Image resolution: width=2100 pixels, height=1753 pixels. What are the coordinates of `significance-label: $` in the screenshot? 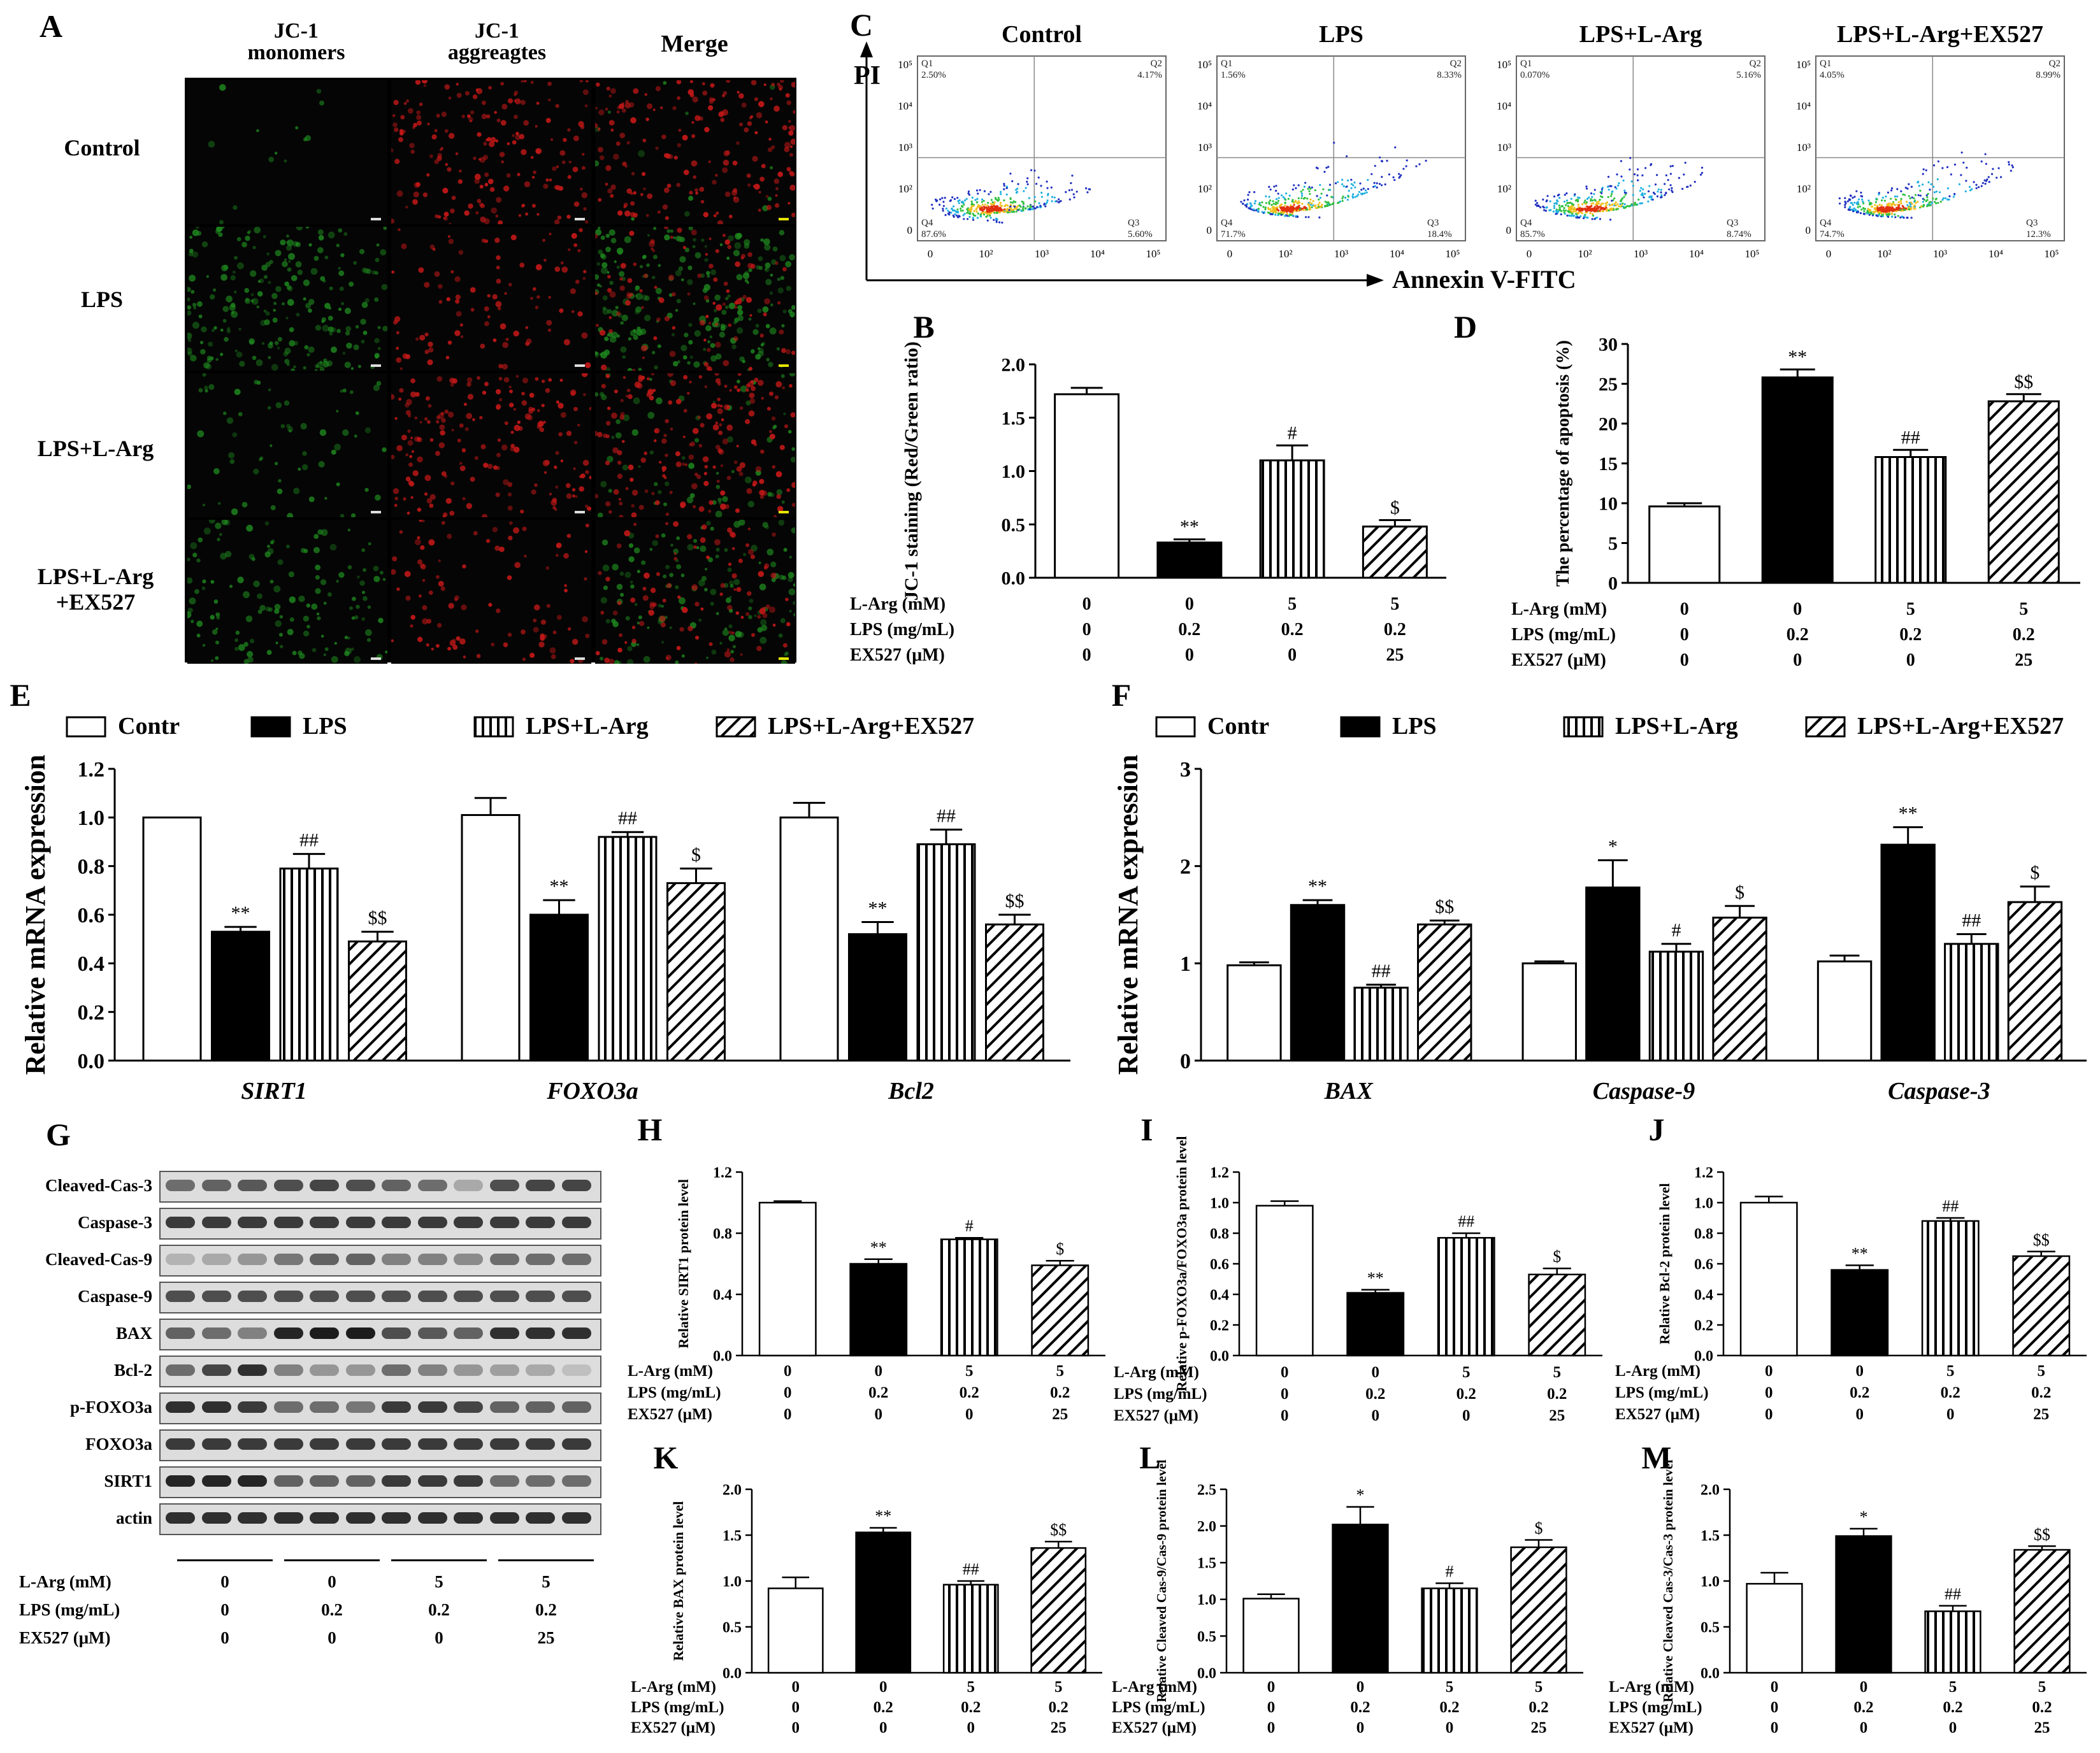 It's located at (696, 855).